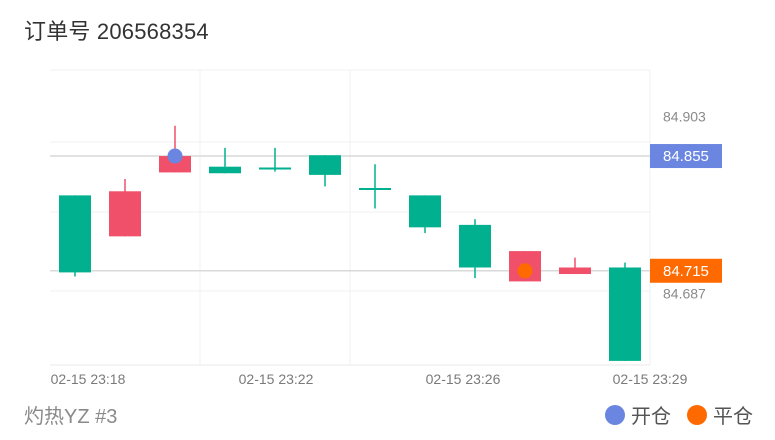 The image size is (775, 440). I want to click on x-tick-label: 02-15 23:26, so click(463, 379).